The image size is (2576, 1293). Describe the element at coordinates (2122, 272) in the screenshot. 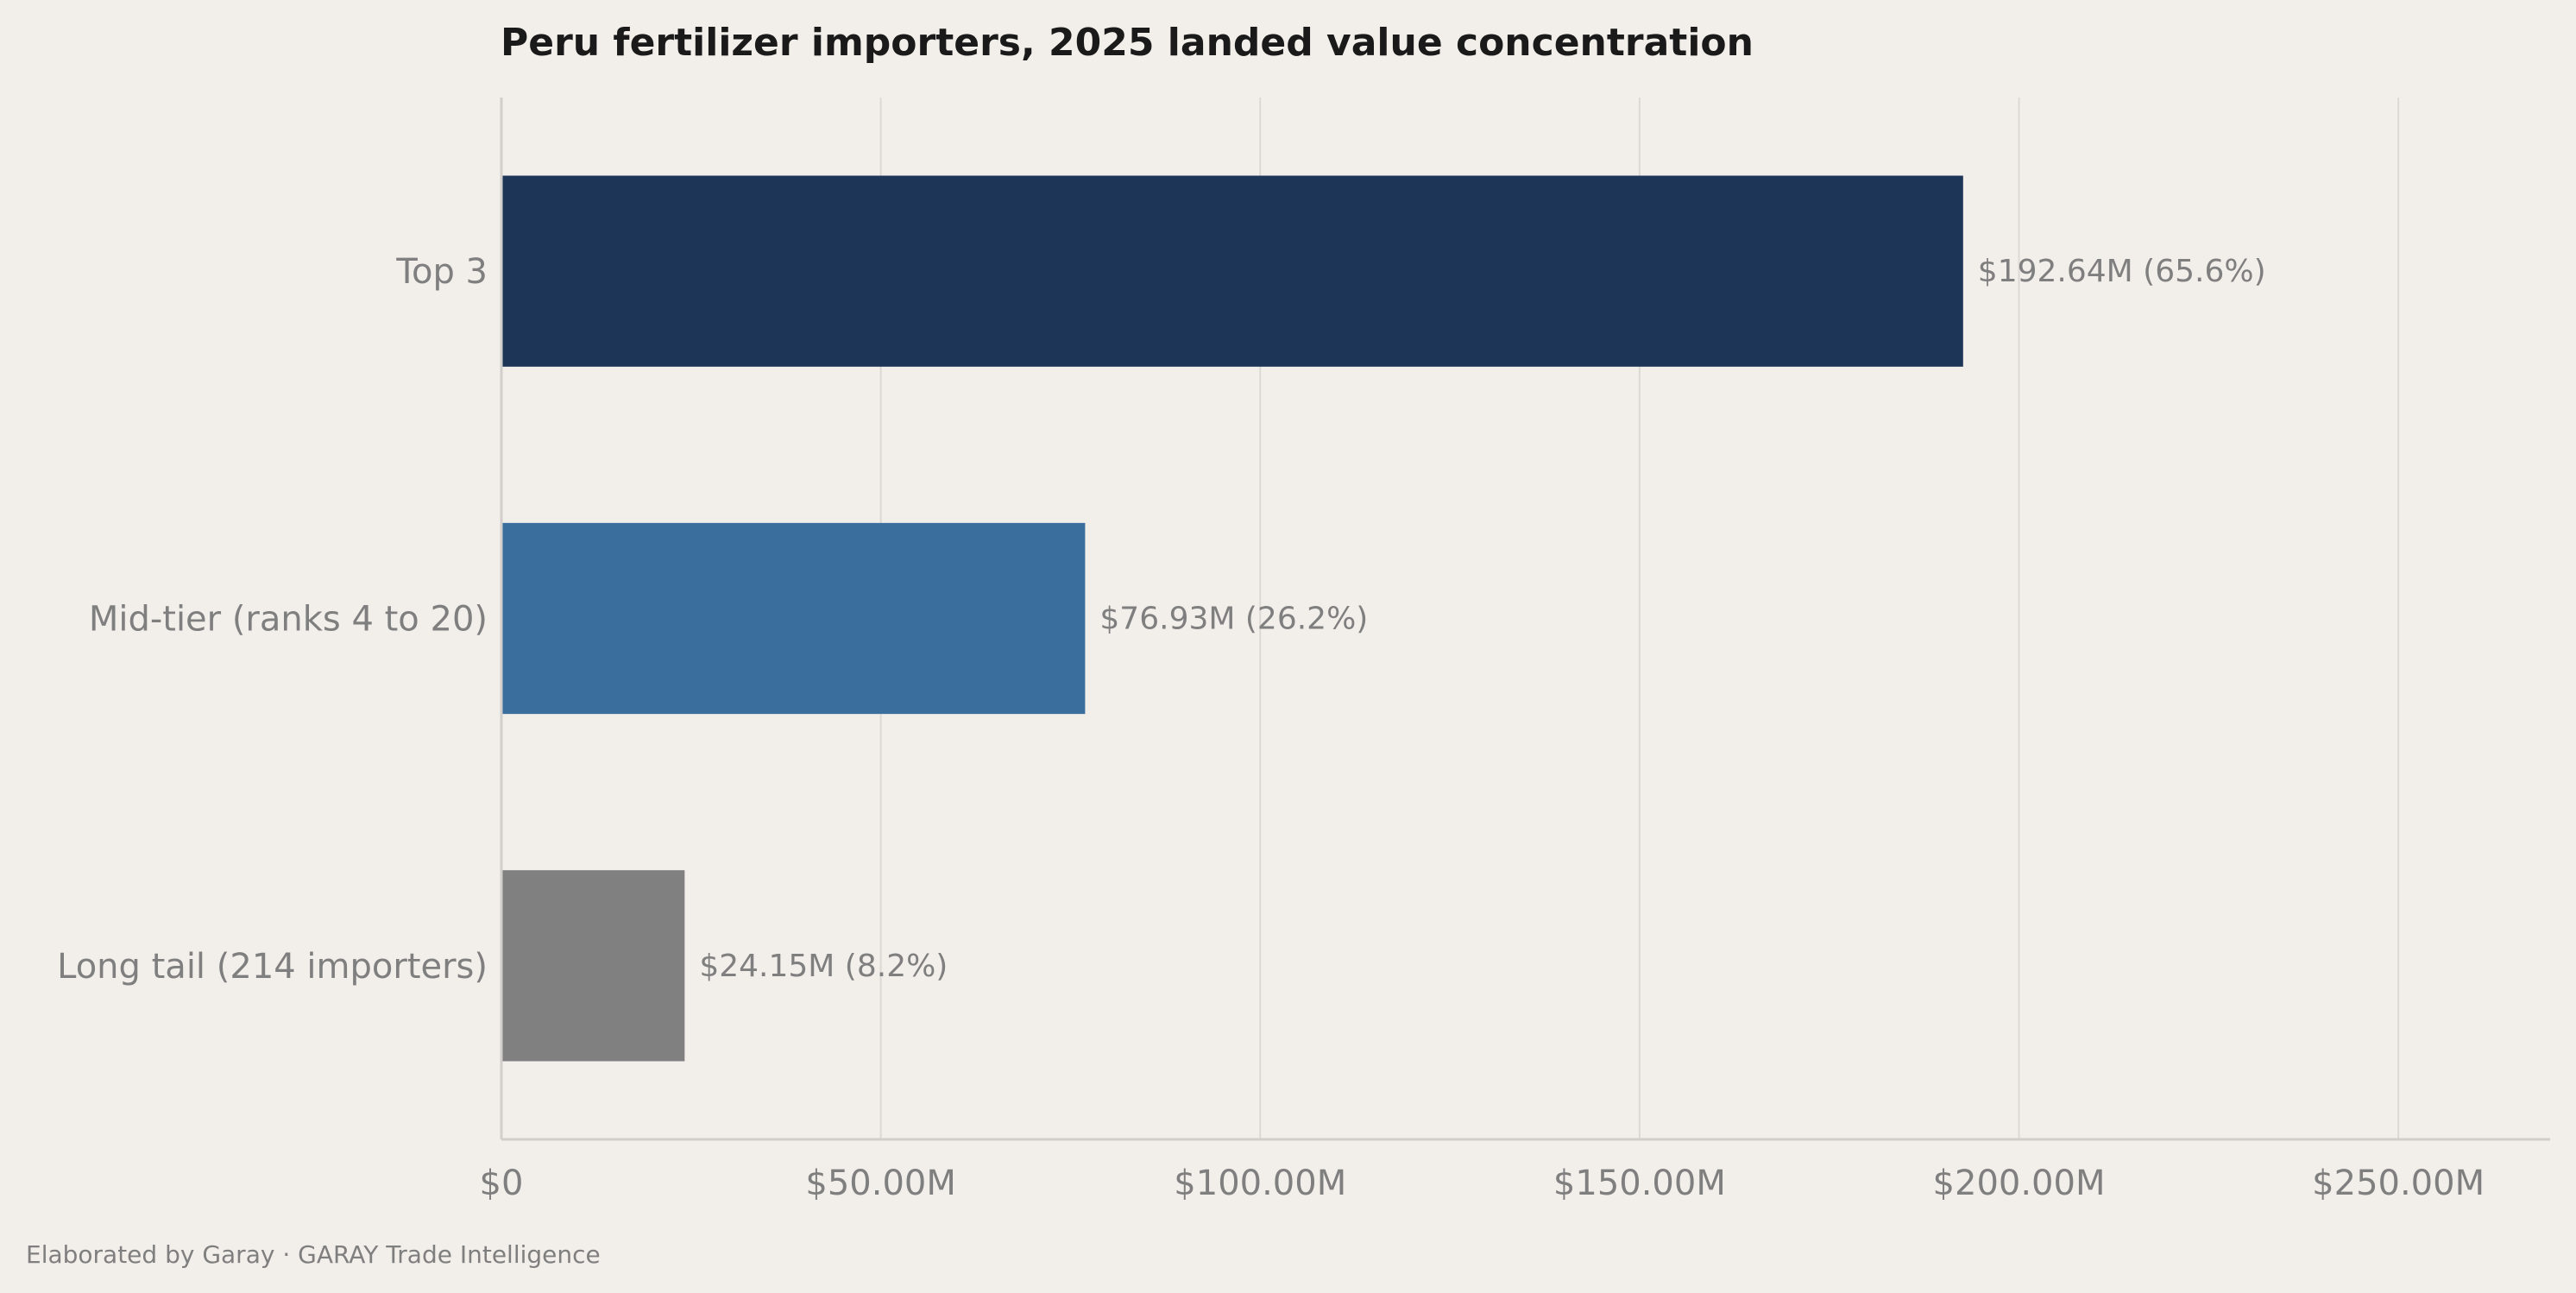

I see `data-label: $192.64M (65.6%)` at that location.